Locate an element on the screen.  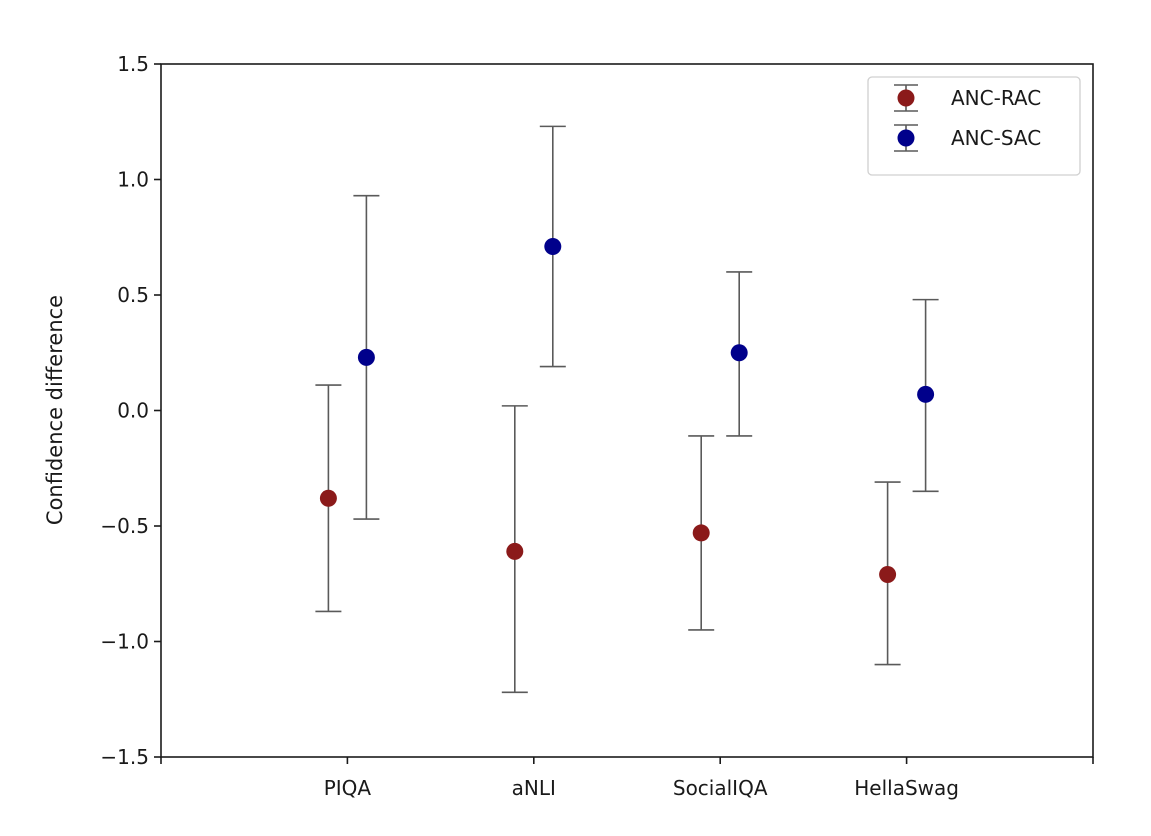
legend-label: ANC-RAC is located at coordinates (996, 98).